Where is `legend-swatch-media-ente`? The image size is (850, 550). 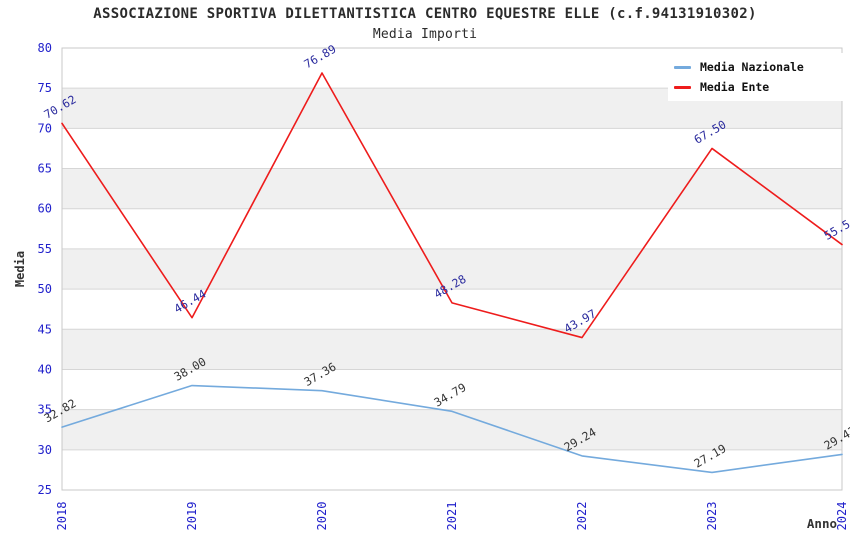
legend-swatch-media-ente is located at coordinates (682, 87).